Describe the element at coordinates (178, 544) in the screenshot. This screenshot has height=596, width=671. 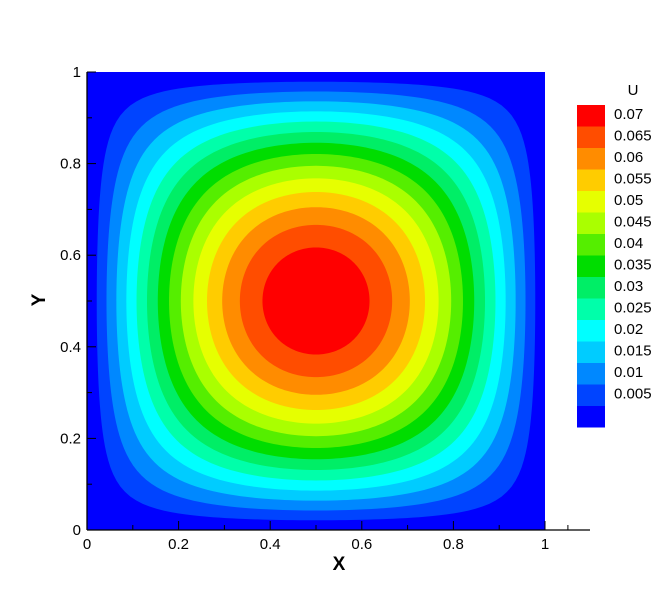
I see `x-tick-label: 0.2` at that location.